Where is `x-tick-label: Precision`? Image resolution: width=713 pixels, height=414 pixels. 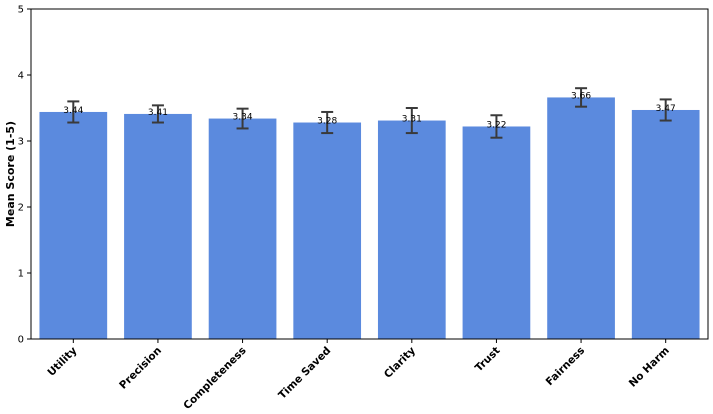 x-tick-label: Precision is located at coordinates (140, 368).